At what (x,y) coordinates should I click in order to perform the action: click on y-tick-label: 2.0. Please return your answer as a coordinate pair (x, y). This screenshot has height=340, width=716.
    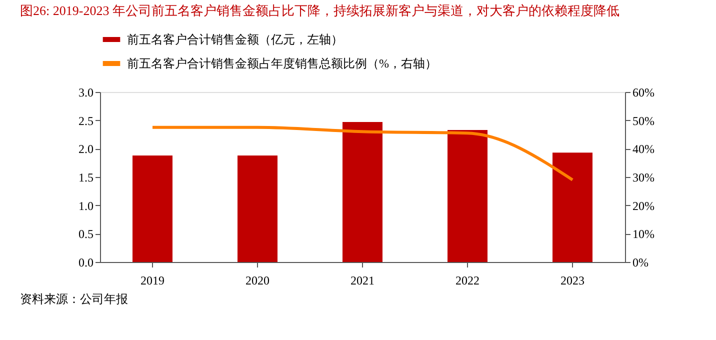
    Looking at the image, I should click on (86, 149).